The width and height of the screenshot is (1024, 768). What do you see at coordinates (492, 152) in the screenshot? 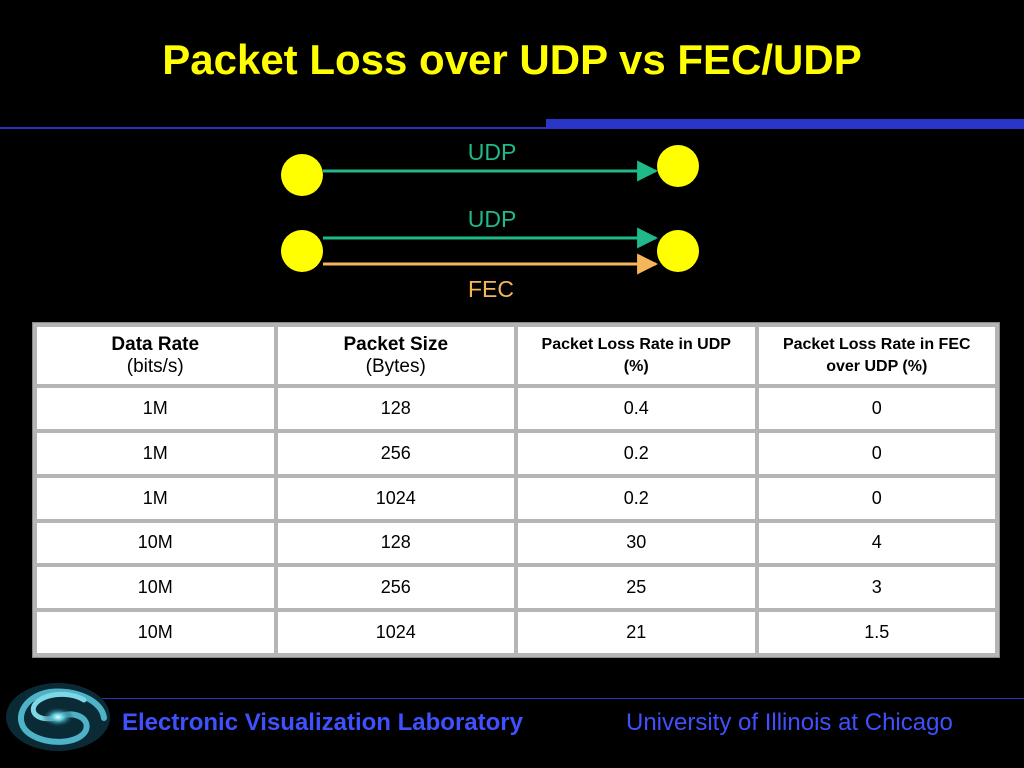
I see `udp-label-top: UDP` at bounding box center [492, 152].